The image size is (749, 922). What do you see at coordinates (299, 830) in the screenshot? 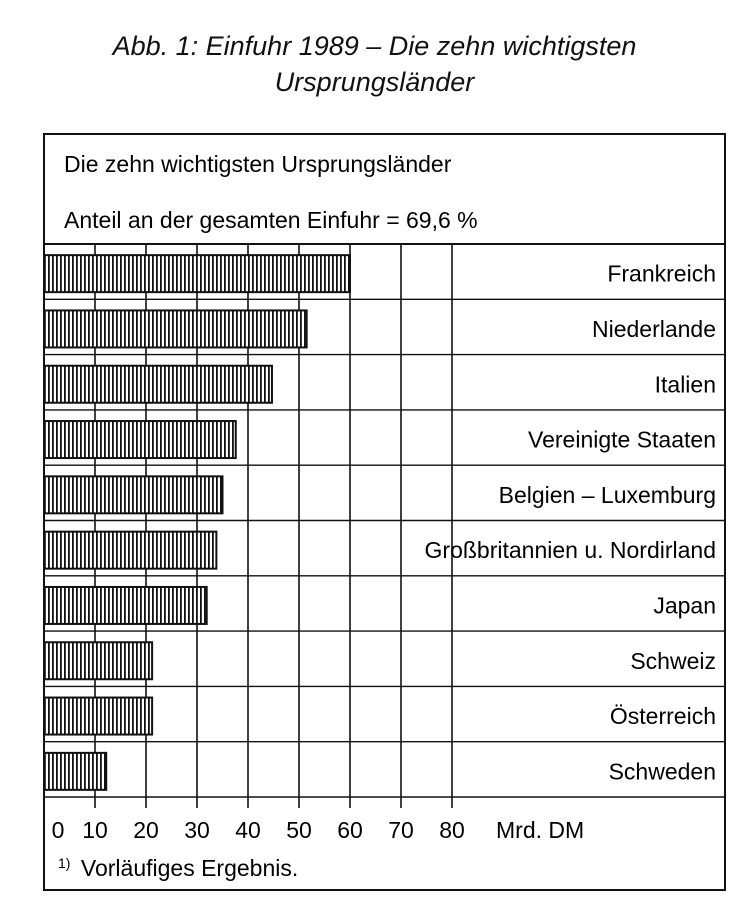
I see `x-tick-label: 50` at bounding box center [299, 830].